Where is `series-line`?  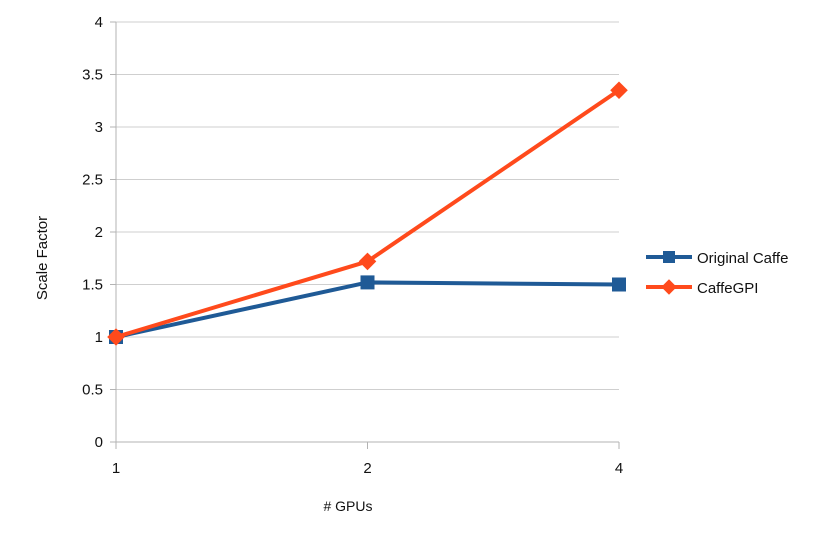 series-line is located at coordinates (367, 309).